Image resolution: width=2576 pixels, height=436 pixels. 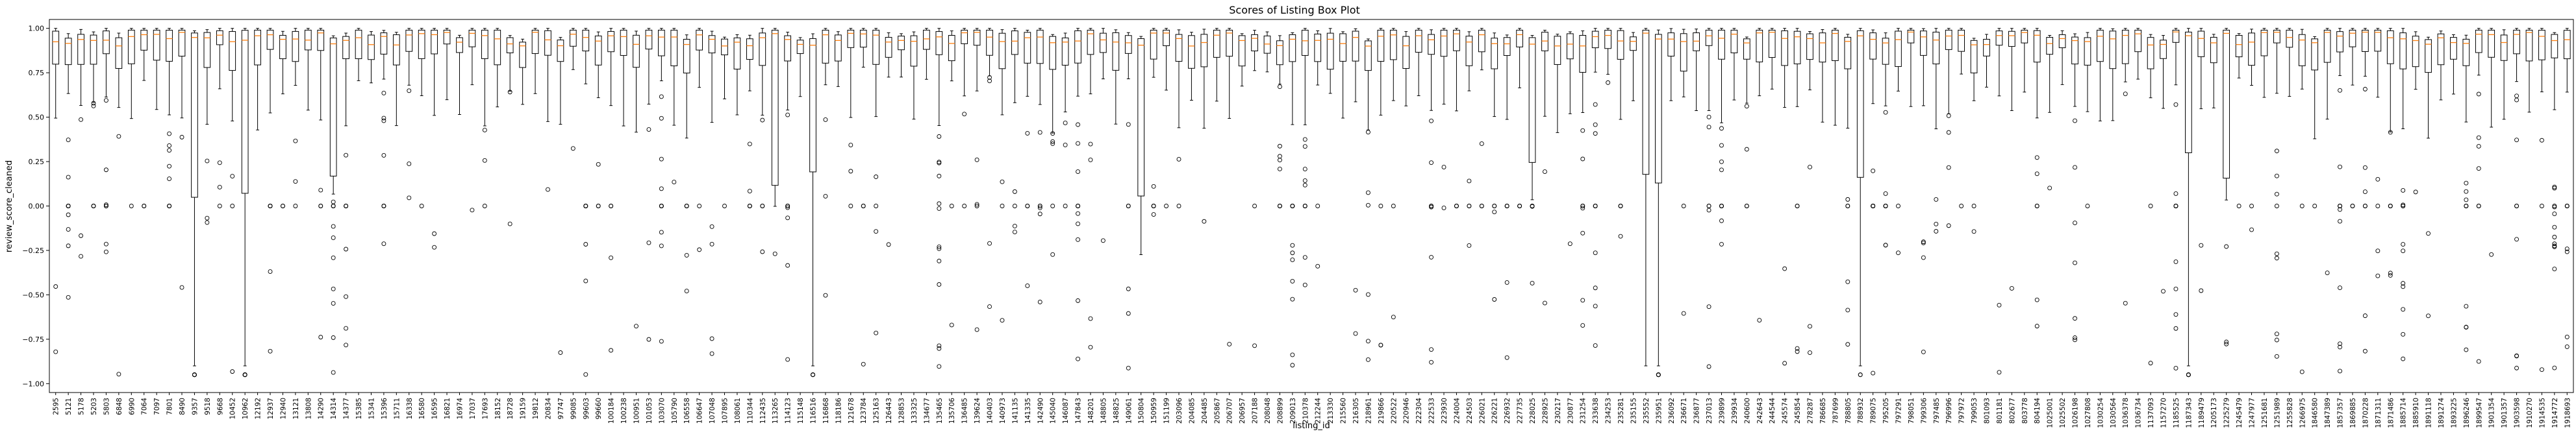 What do you see at coordinates (2467, 413) in the screenshot?
I see `x-tick-label: 1896246` at bounding box center [2467, 413].